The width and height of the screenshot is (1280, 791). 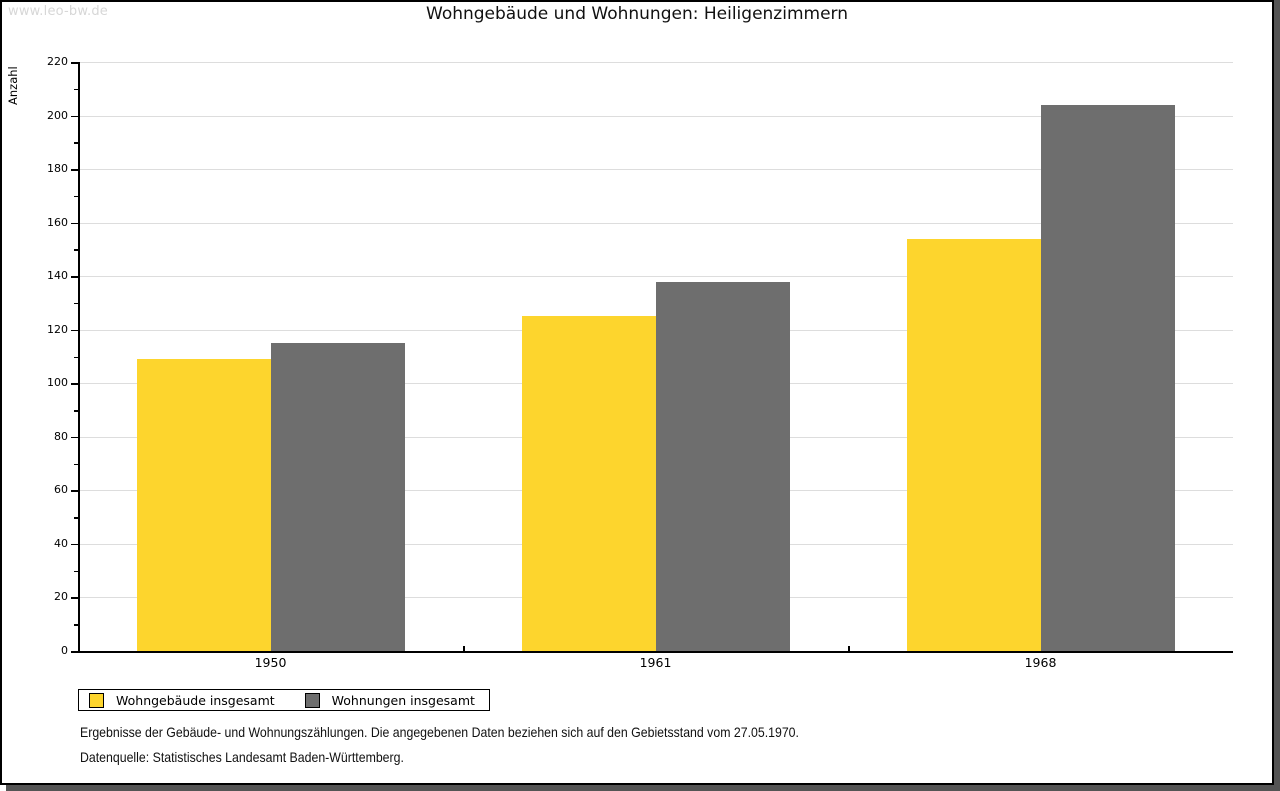 I want to click on y-tick-label: 60, so click(x=61, y=490).